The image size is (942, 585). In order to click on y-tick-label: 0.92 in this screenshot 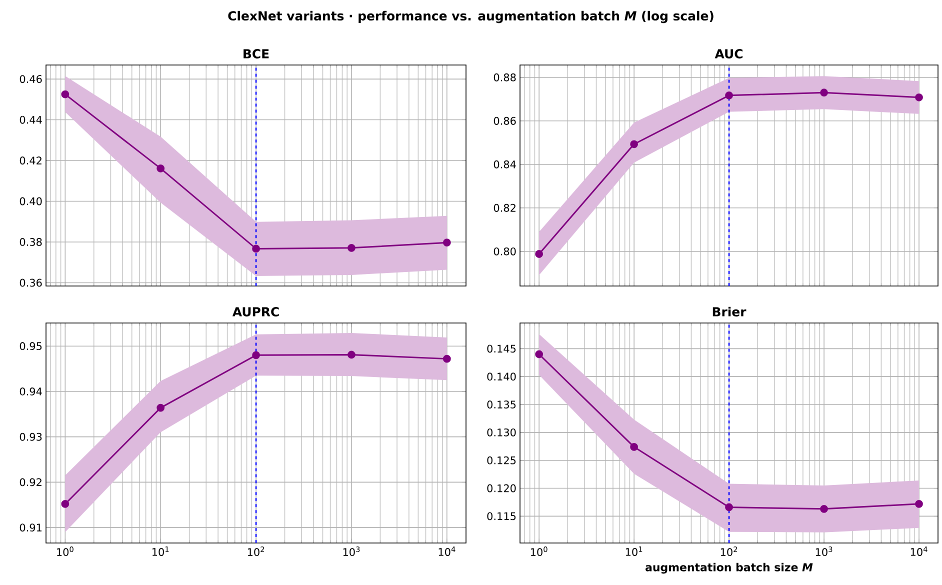, I will do `click(31, 482)`.